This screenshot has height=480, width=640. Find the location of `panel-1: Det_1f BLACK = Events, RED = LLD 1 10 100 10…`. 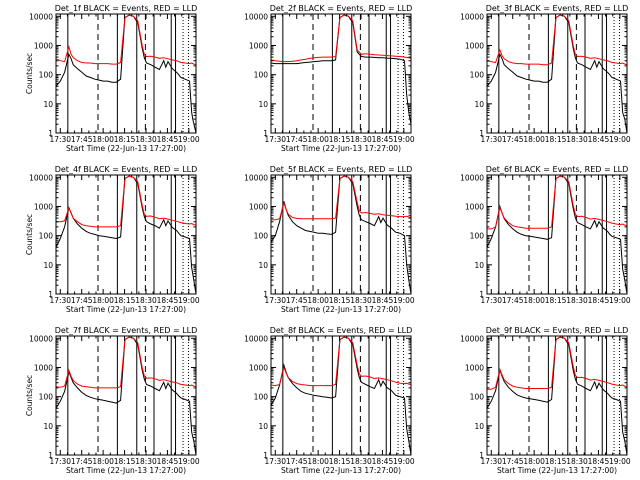

panel-1: Det_1f BLACK = Events, RED = LLD 1 10 100 10… is located at coordinates (112, 78).